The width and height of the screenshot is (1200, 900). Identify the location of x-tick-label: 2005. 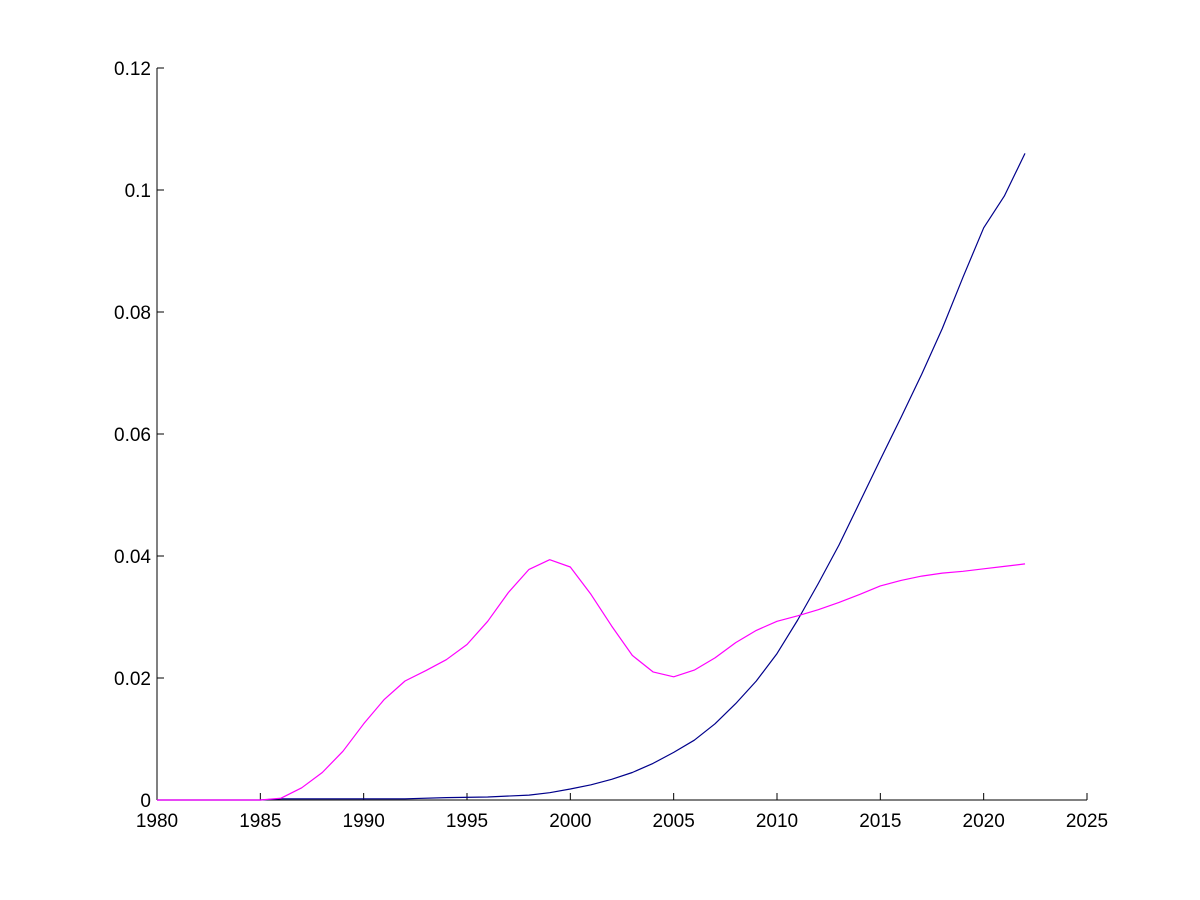
(674, 821).